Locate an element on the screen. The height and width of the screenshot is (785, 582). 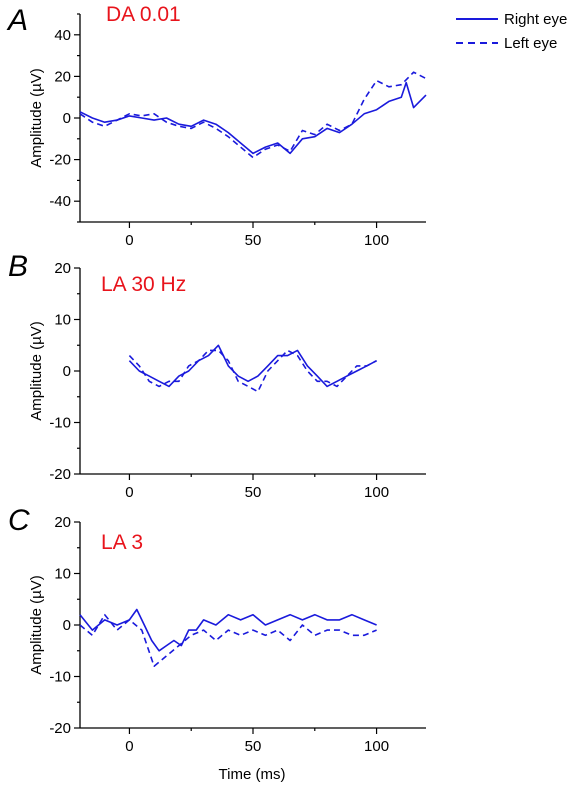
panel-letter: B is located at coordinates (18, 266).